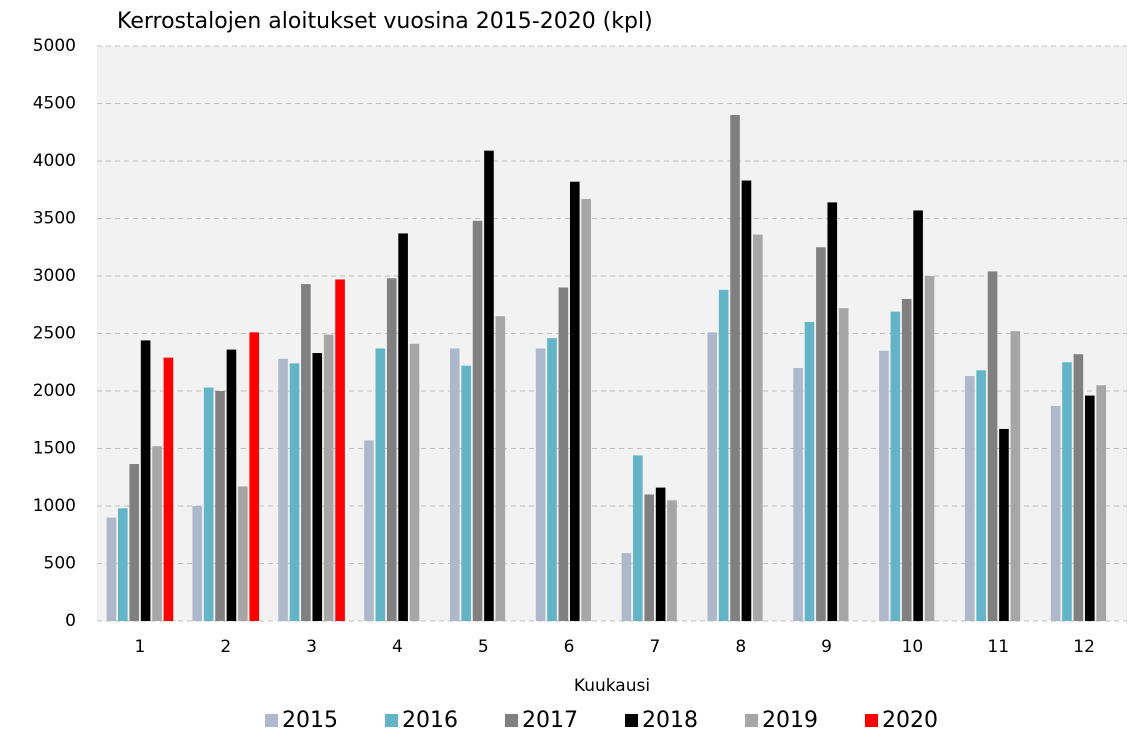 This screenshot has height=742, width=1138. I want to click on y-tick-label: 4000, so click(54, 161).